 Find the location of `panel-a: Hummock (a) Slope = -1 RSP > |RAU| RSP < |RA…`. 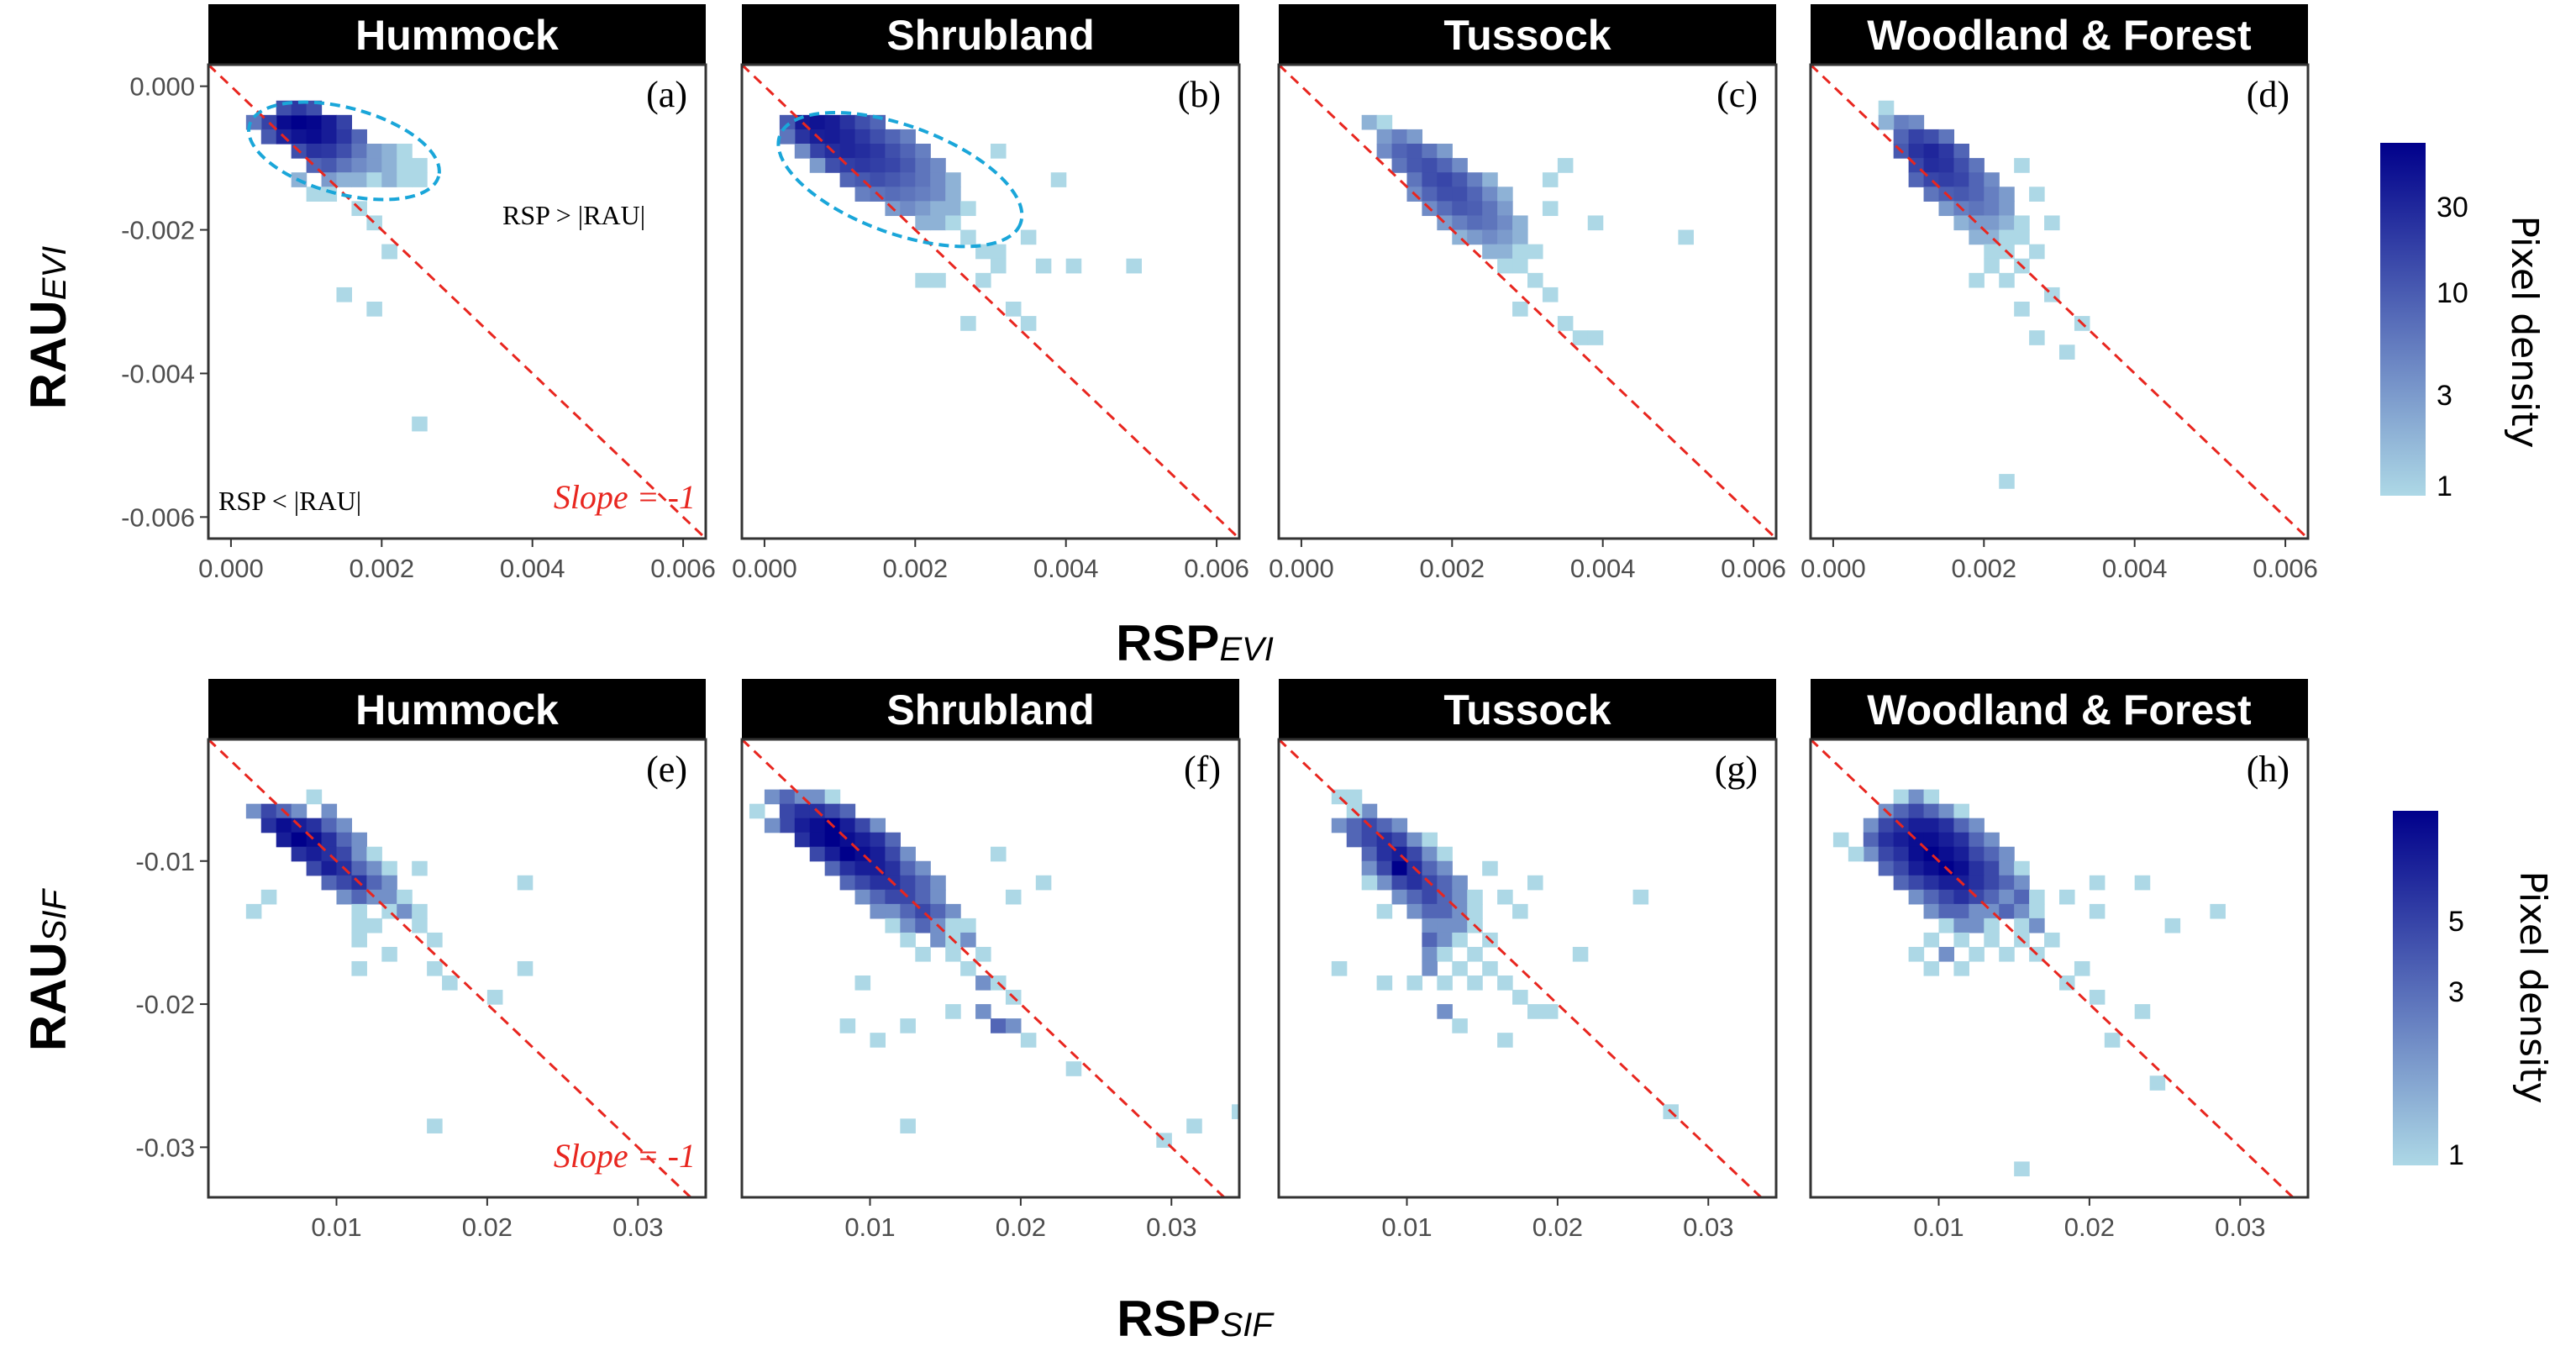

panel-a: Hummock (a) Slope = -1 RSP > |RAU| RSP < |RA… is located at coordinates (418, 293).